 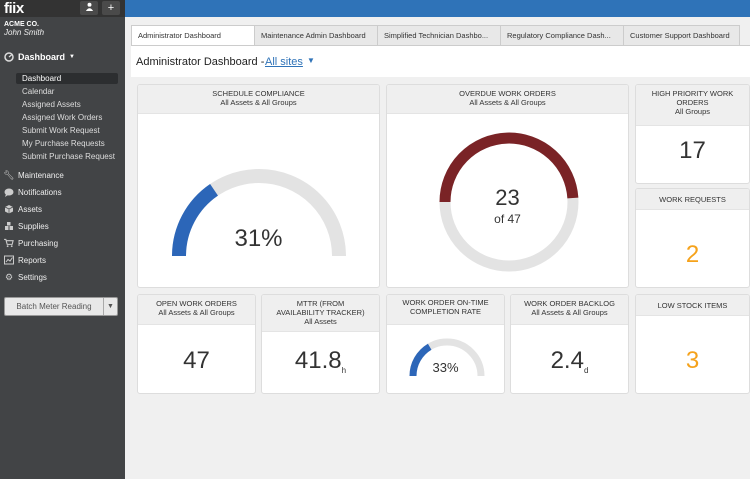 What do you see at coordinates (9, 192) in the screenshot?
I see `chat-bubble-icon` at bounding box center [9, 192].